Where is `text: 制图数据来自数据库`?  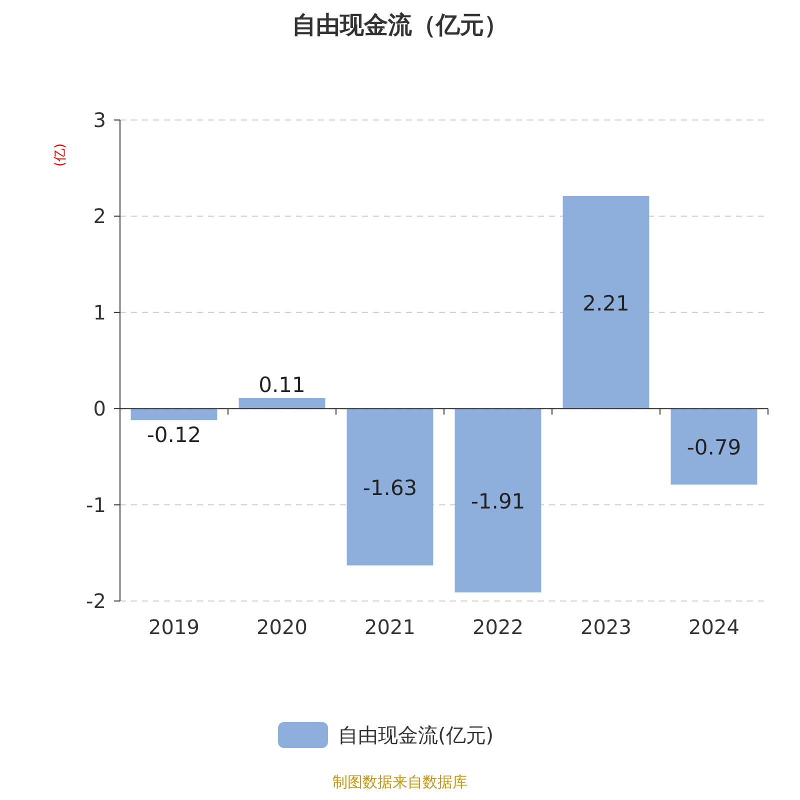
text: 制图数据来自数据库 is located at coordinates (400, 782).